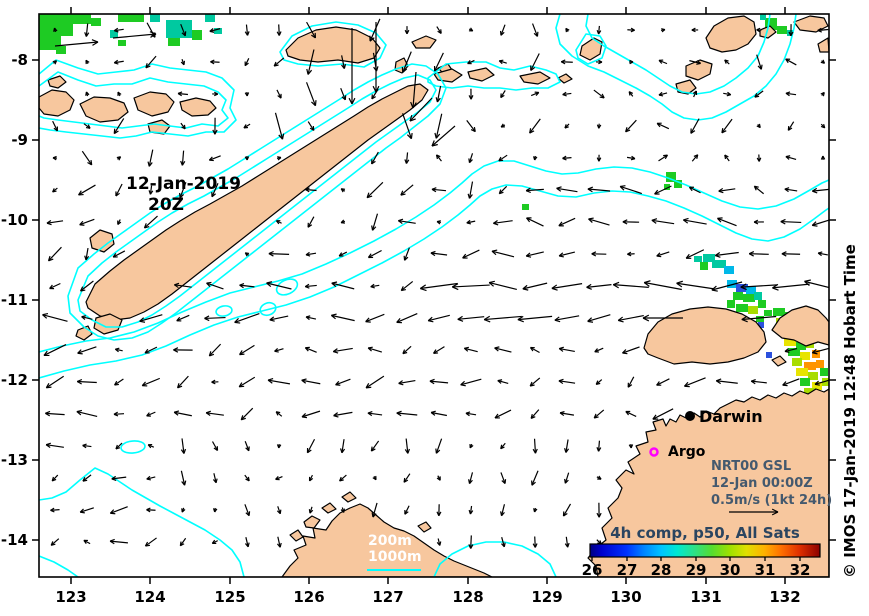 The height and width of the screenshot is (616, 869). Describe the element at coordinates (14, 380) in the screenshot. I see `lat-tick-label: -12` at that location.